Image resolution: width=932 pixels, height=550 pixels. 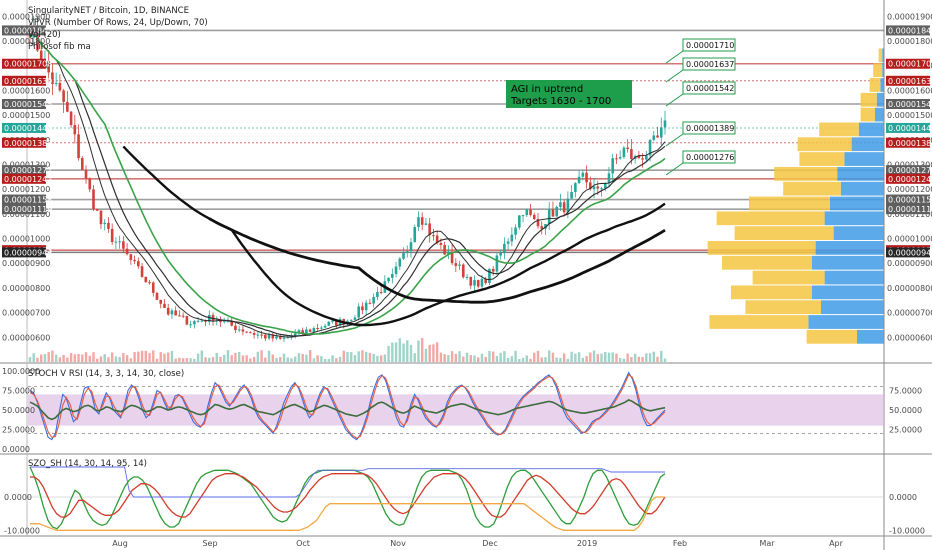 I want to click on indicator-fib-ma: Philosof fib ma, so click(x=59, y=47).